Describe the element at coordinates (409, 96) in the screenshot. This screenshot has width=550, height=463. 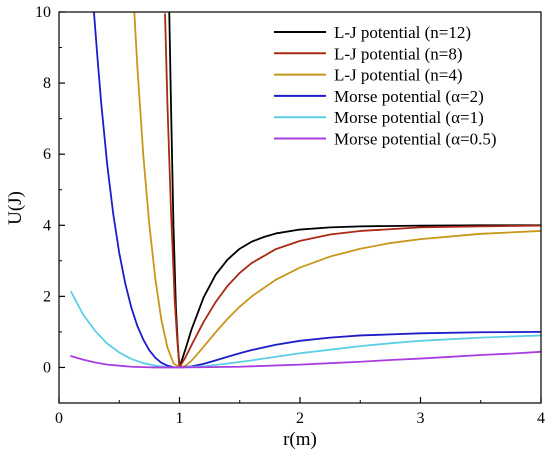
I see `legend-label-4: Morse potential (α=2)` at that location.